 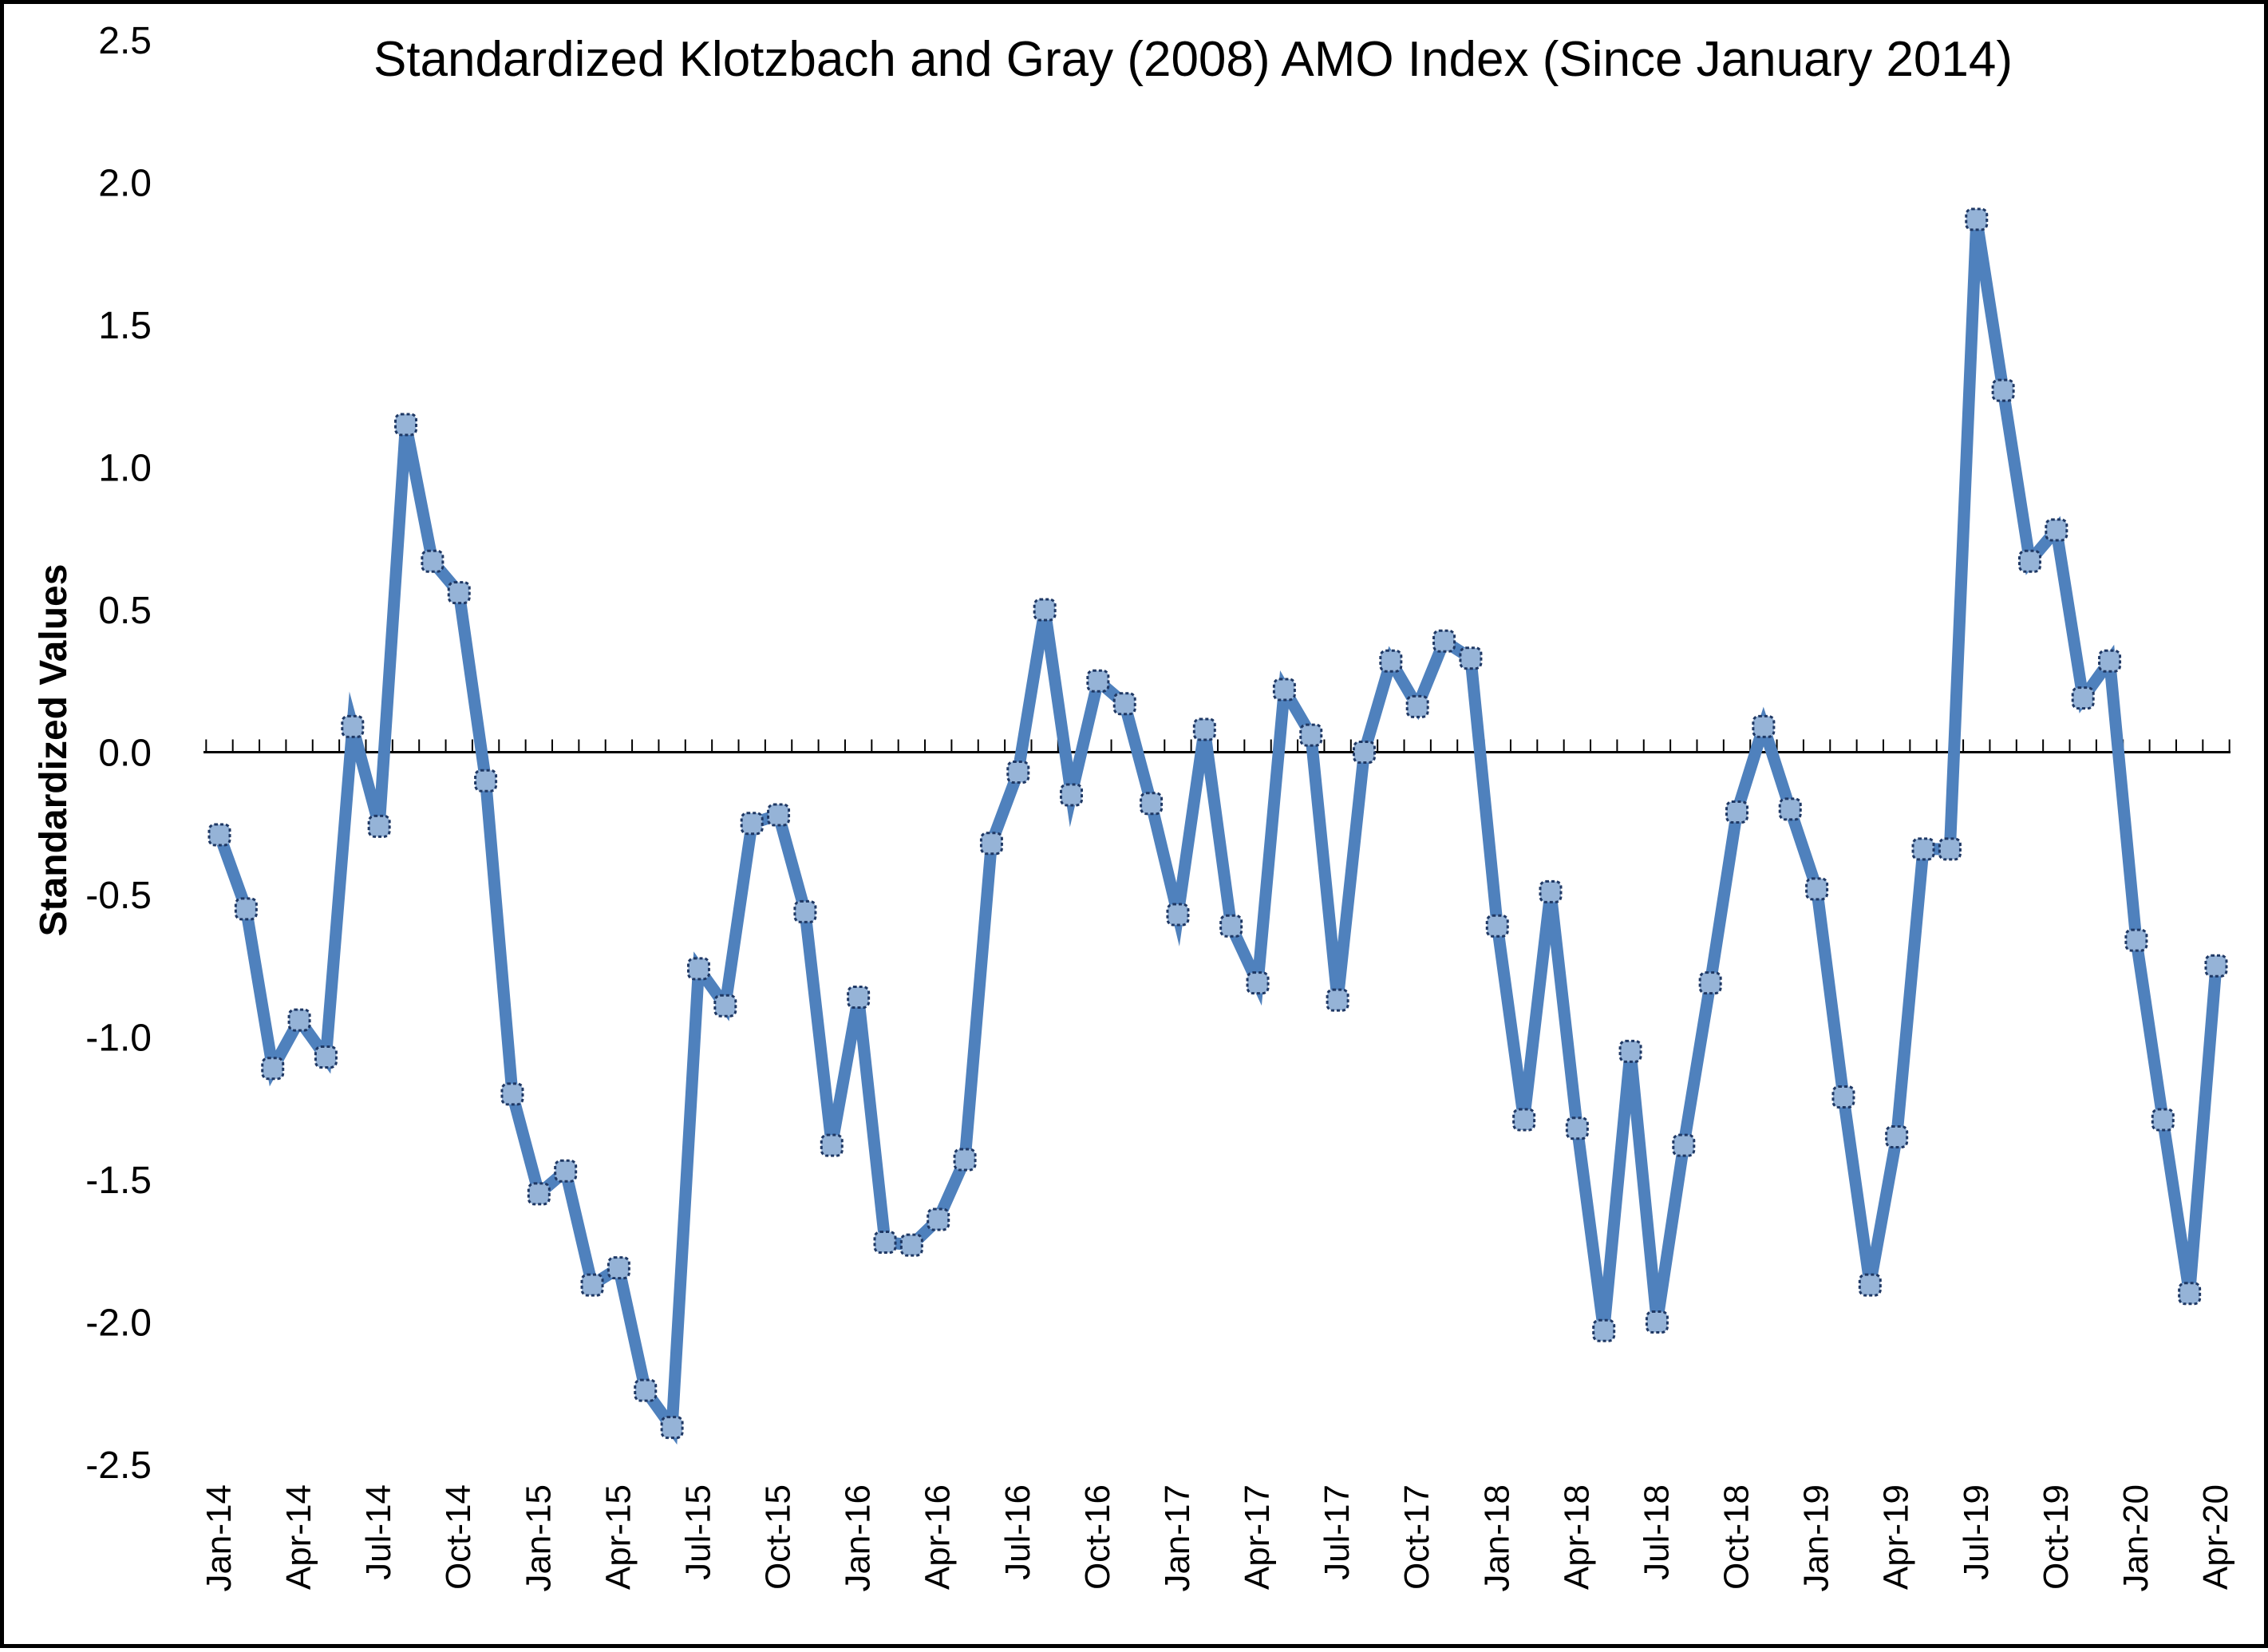 What do you see at coordinates (125, 469) in the screenshot?
I see `y-tick-label: 1.0` at bounding box center [125, 469].